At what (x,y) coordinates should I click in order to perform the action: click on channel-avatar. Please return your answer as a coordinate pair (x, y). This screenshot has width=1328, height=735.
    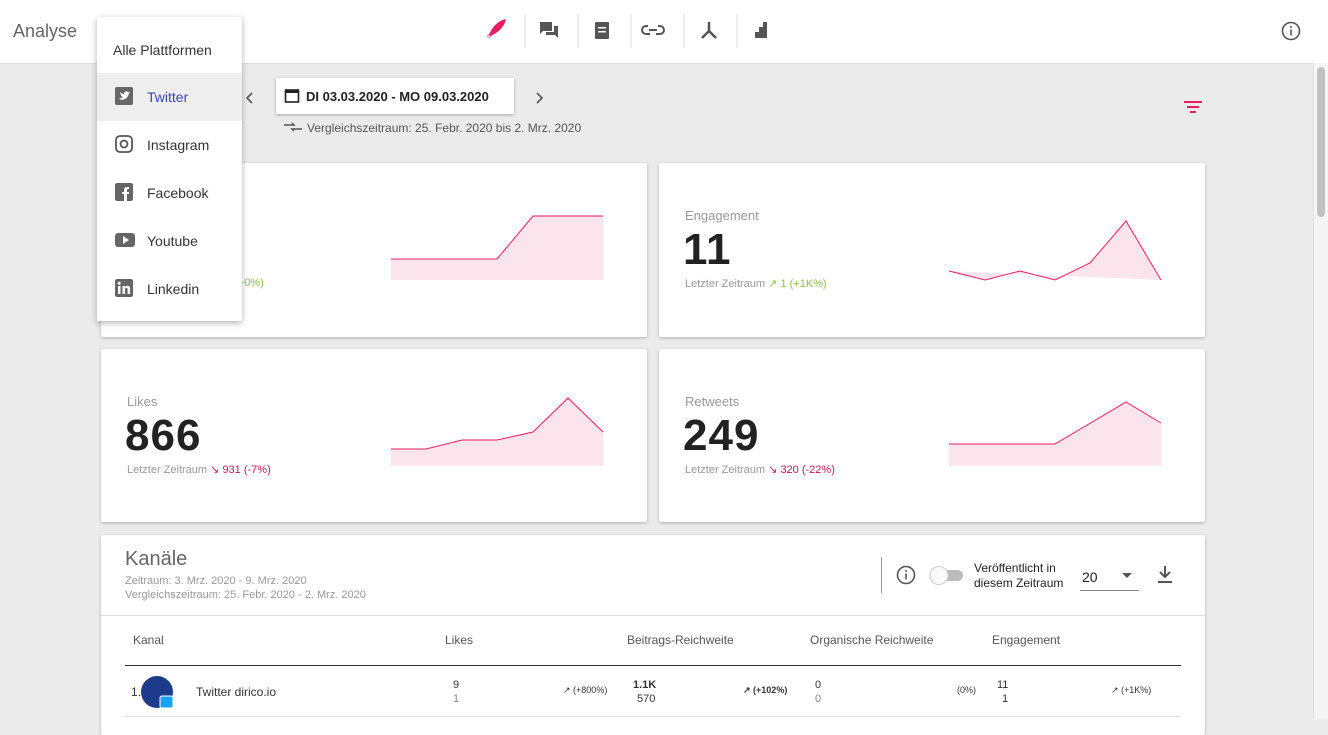
    Looking at the image, I should click on (157, 692).